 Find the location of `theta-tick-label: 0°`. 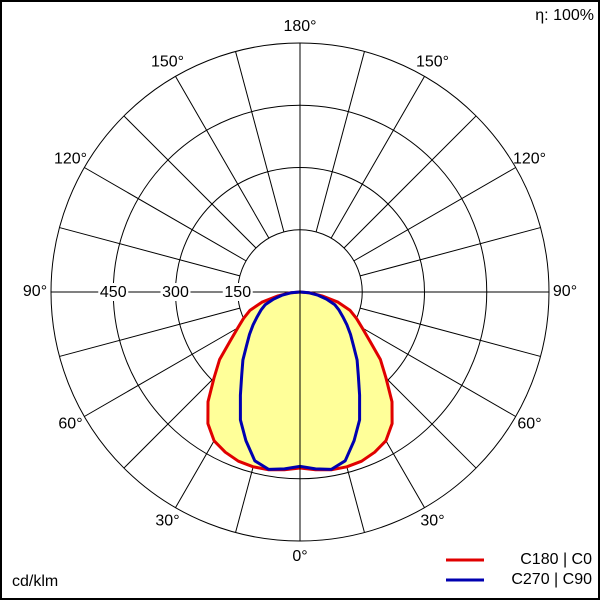

theta-tick-label: 0° is located at coordinates (299, 556).